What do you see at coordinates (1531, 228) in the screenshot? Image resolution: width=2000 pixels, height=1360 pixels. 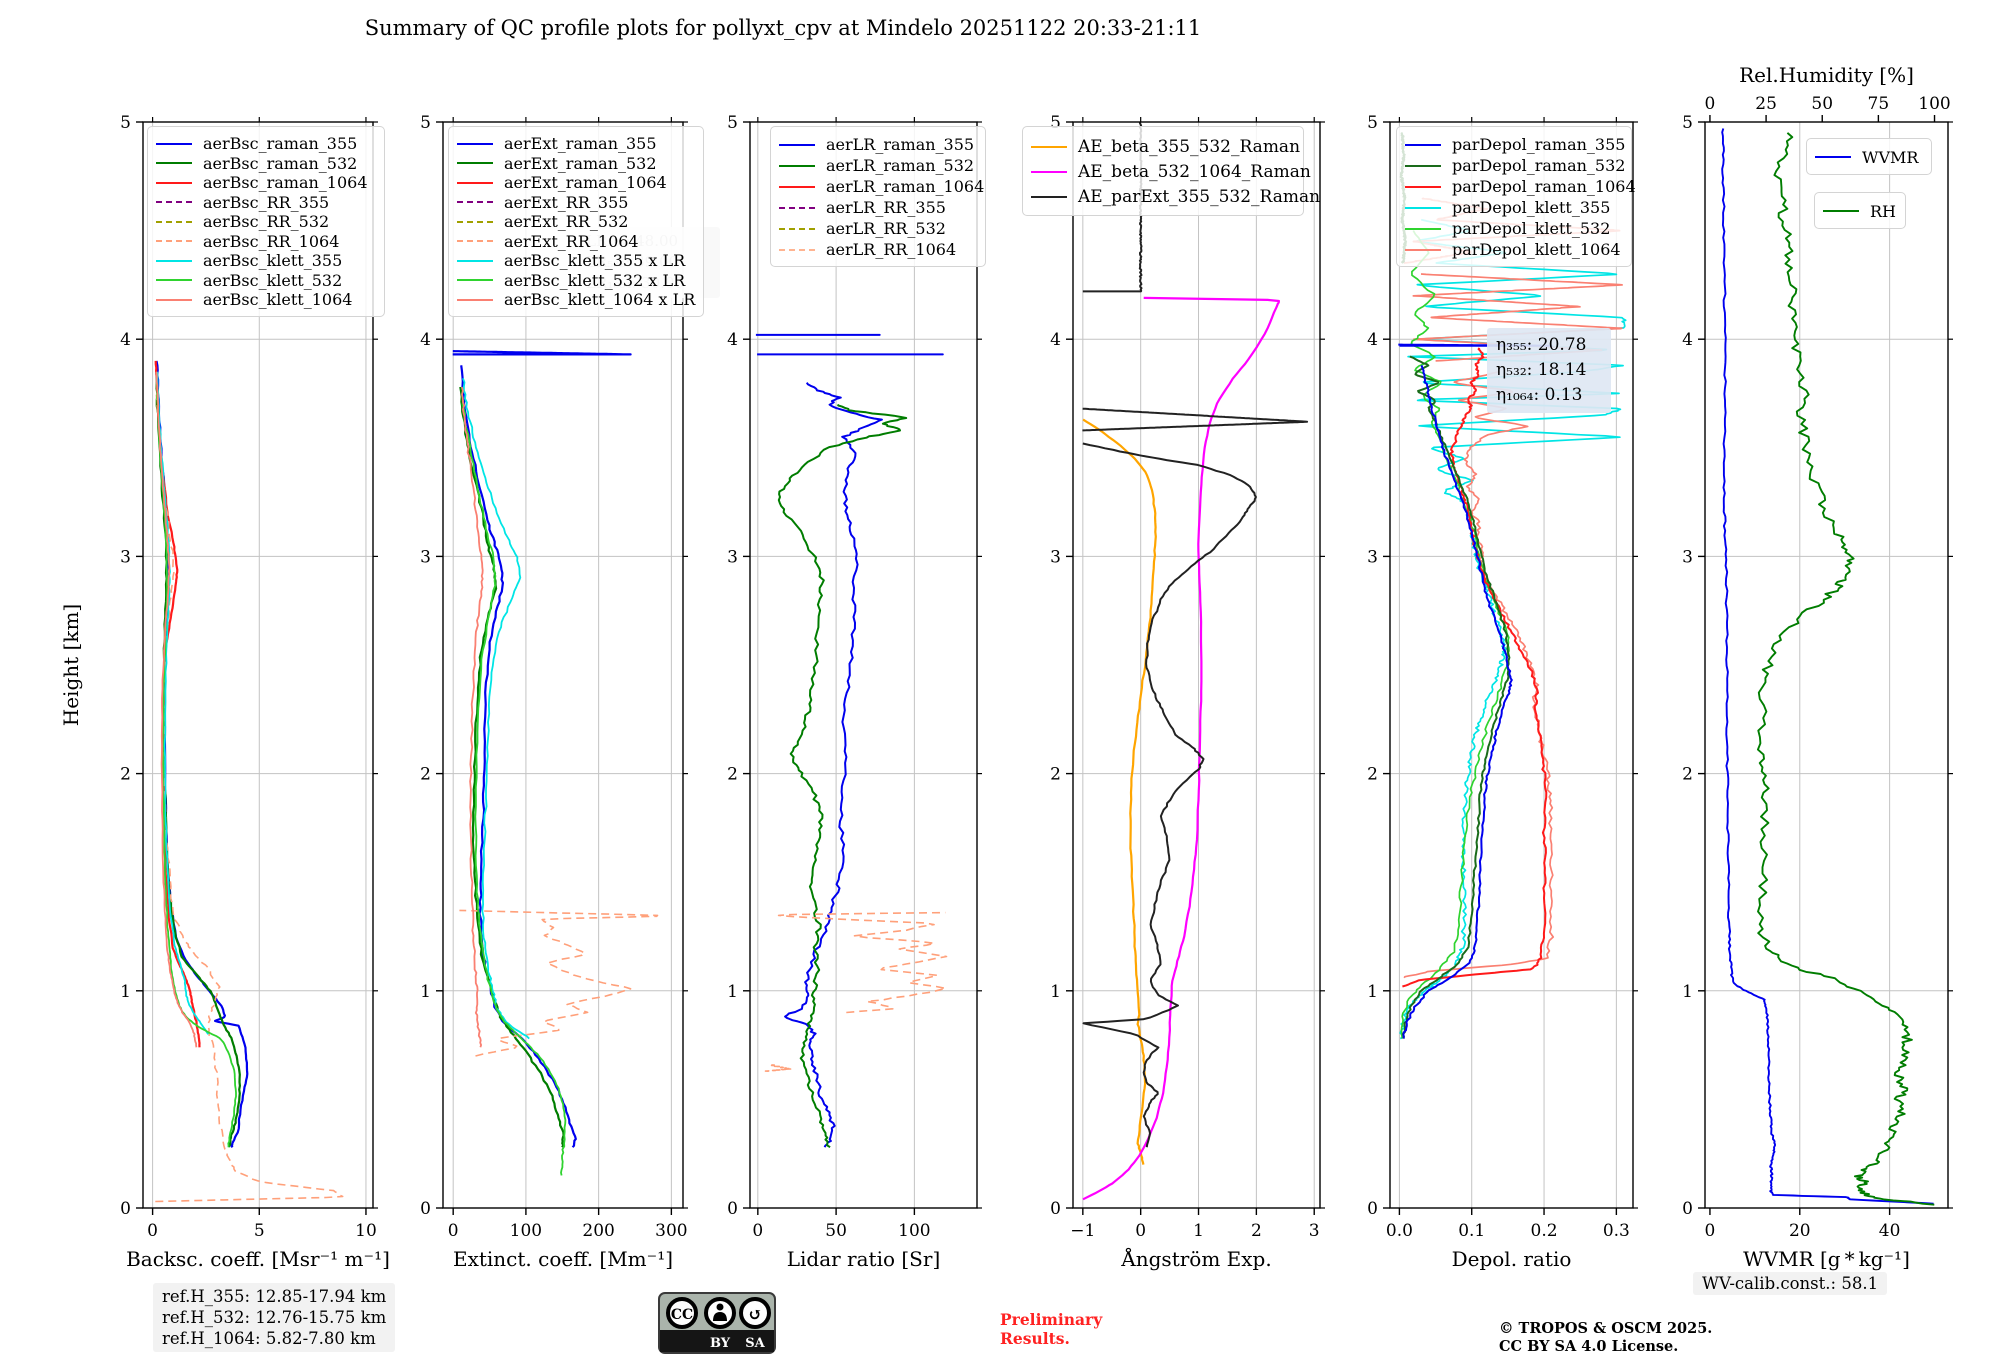 I see `legend-item-label: parDepol_klett_532` at bounding box center [1531, 228].